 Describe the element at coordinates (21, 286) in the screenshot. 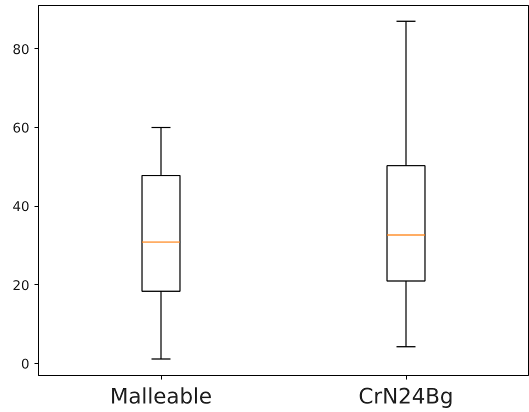

I see `y-tick-label: 20` at that location.